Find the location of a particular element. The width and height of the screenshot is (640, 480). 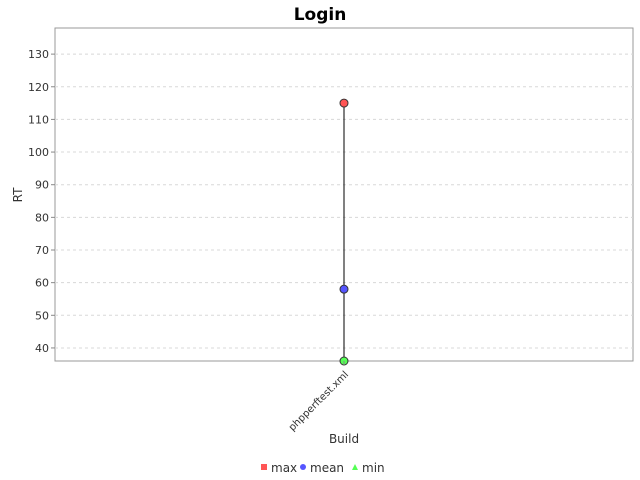

x-axis-label: Build is located at coordinates (344, 439).